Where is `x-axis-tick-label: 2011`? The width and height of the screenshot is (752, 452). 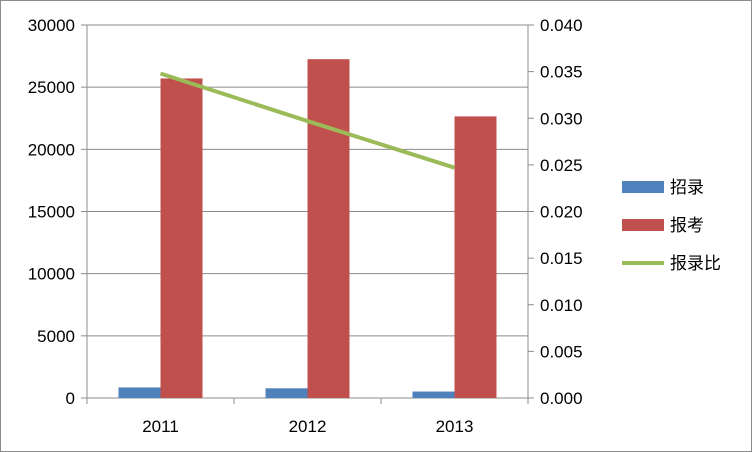 x-axis-tick-label: 2011 is located at coordinates (160, 426).